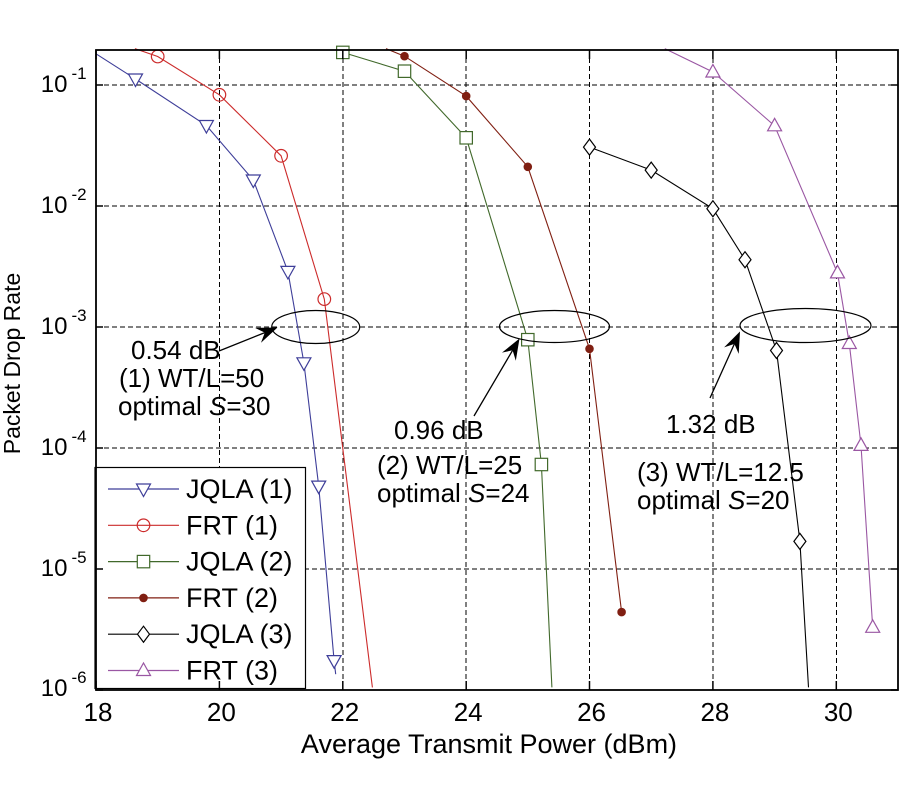  What do you see at coordinates (79, 194) in the screenshot?
I see `svg-text: -2` at bounding box center [79, 194].